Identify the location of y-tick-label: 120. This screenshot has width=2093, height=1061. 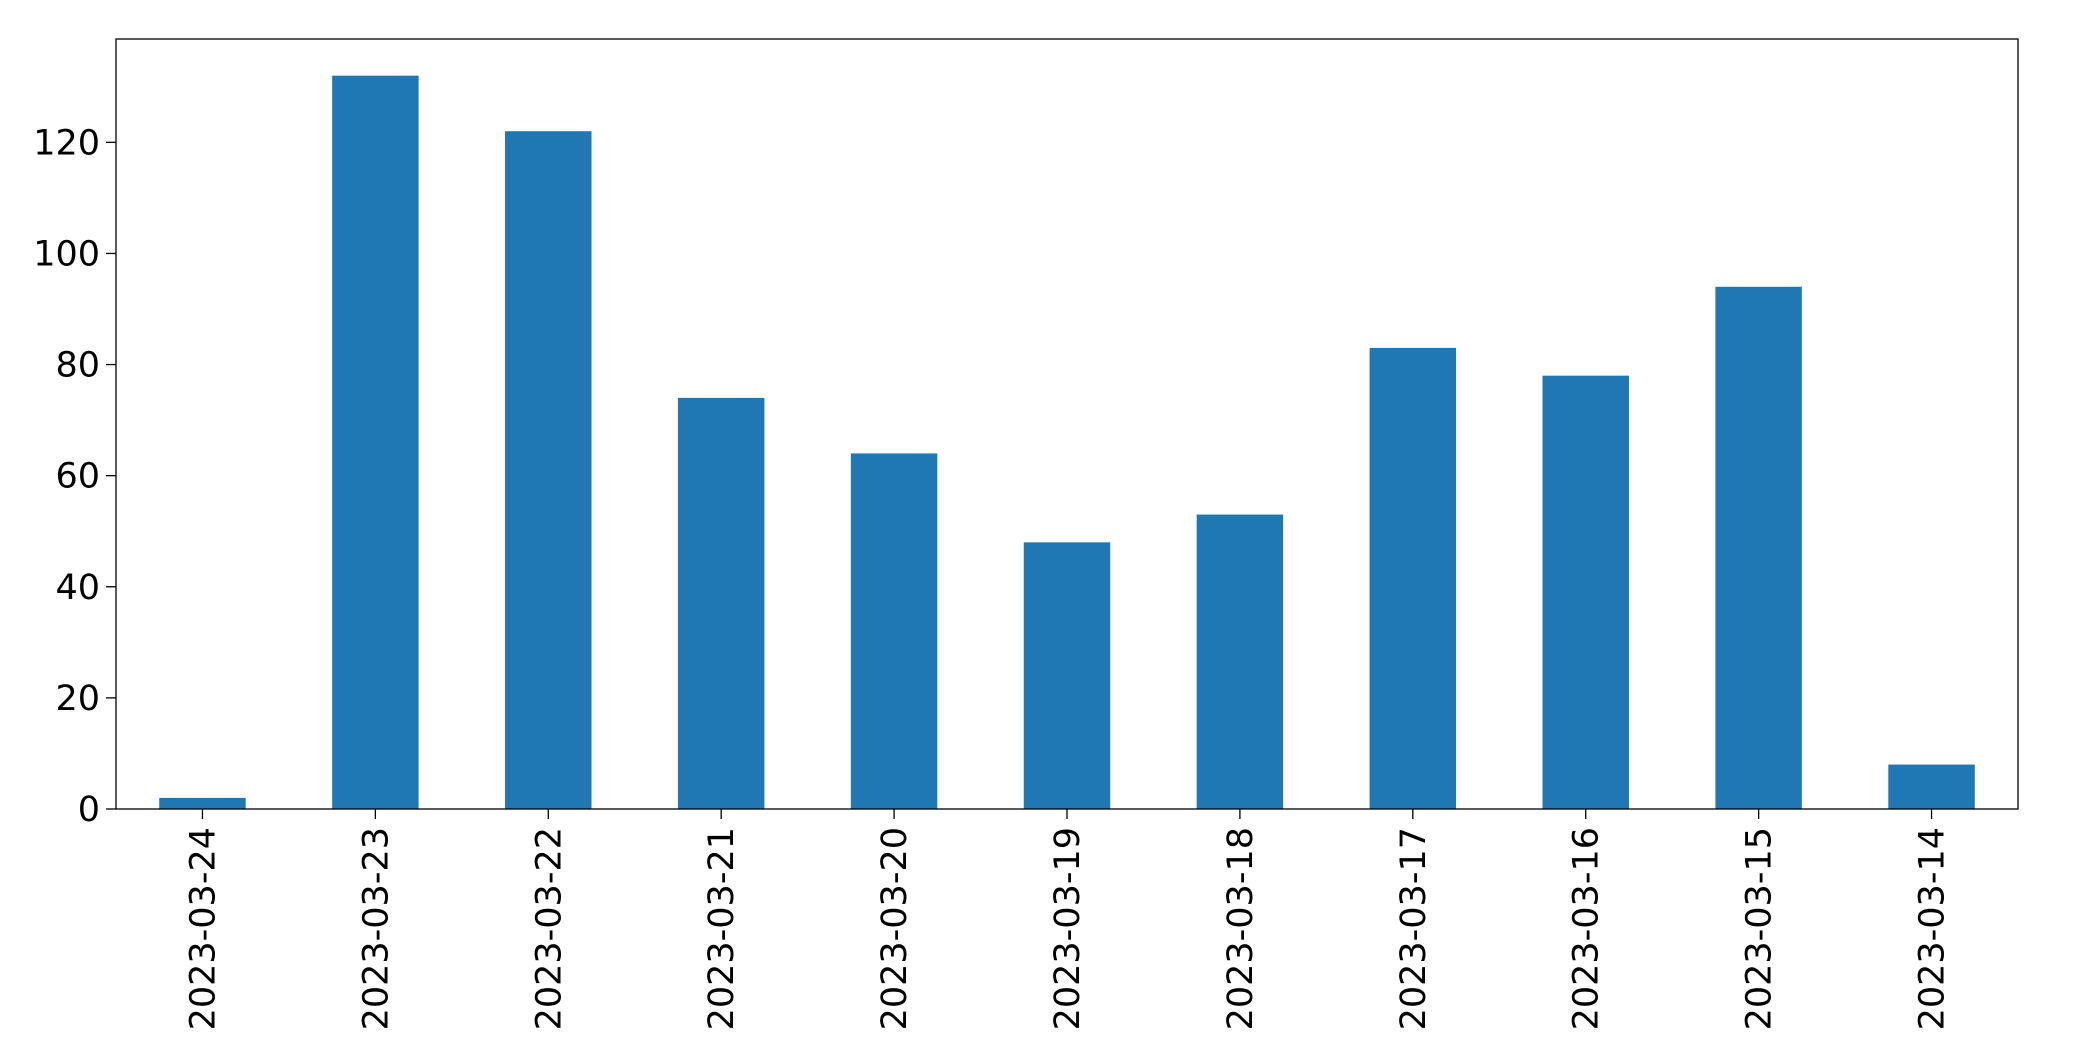
(66, 143).